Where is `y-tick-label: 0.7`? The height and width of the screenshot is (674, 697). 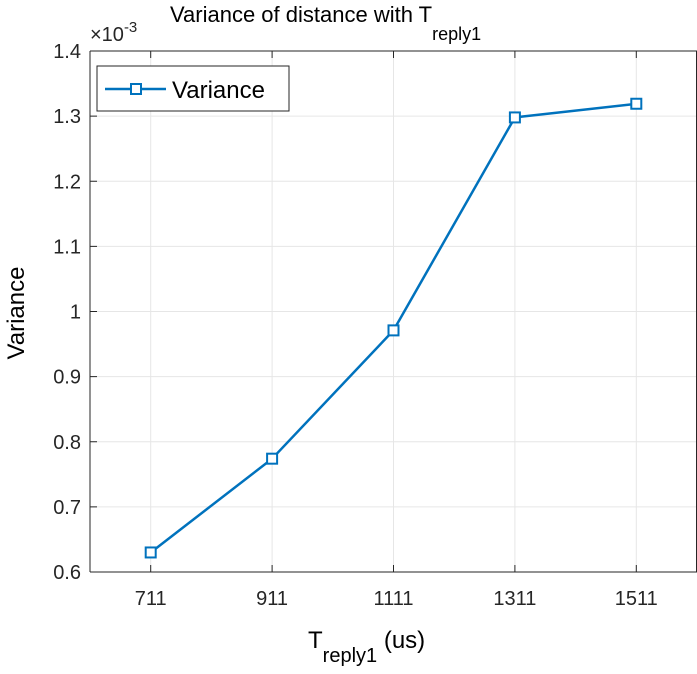 y-tick-label: 0.7 is located at coordinates (67, 508).